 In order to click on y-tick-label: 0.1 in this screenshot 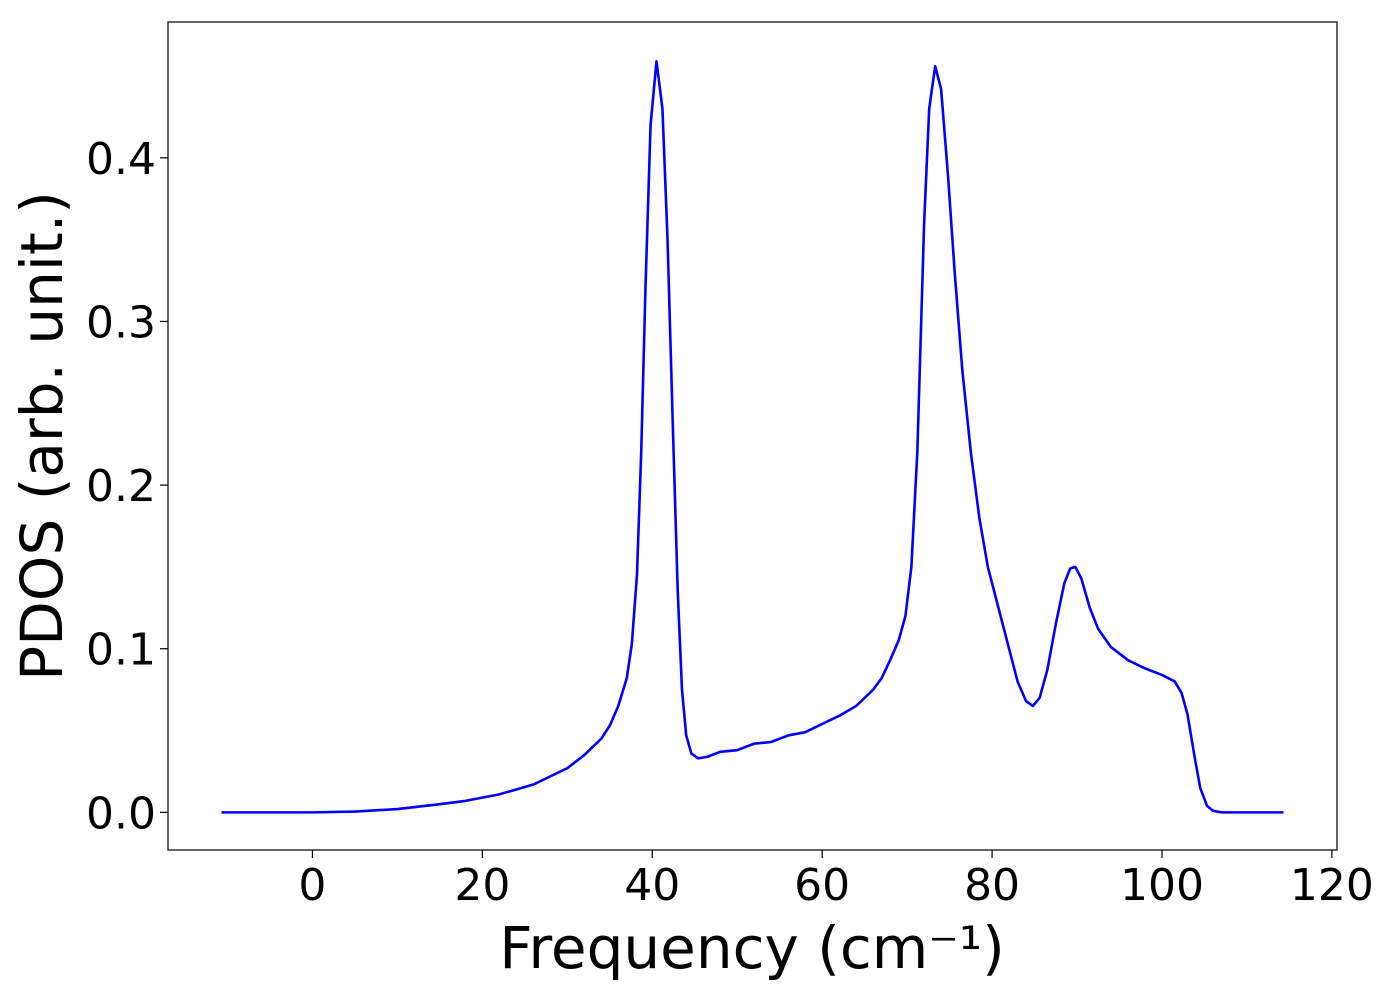, I will do `click(121, 650)`.